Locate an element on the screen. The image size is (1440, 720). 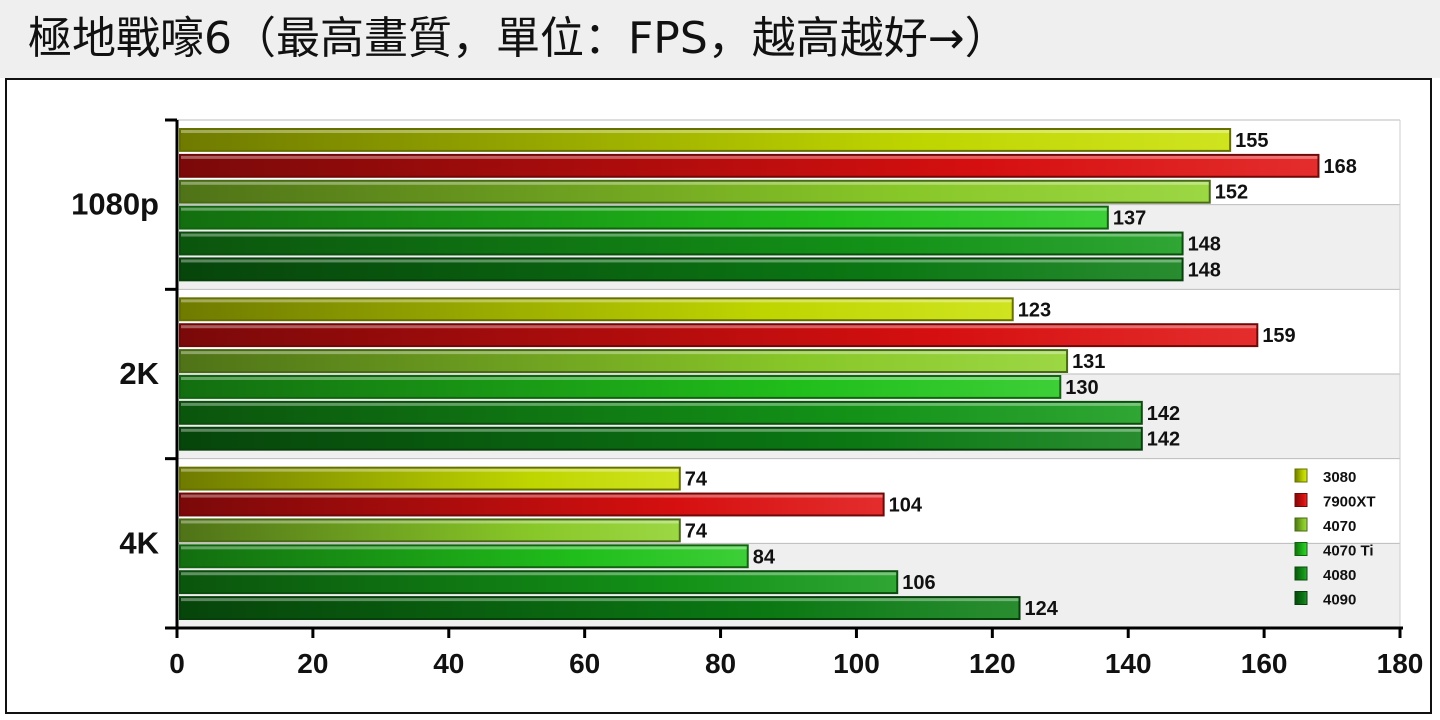
title-bar: 極地戰嚎6（最高畫質，單位：FPS，越高越好→） is located at coordinates (720, 39).